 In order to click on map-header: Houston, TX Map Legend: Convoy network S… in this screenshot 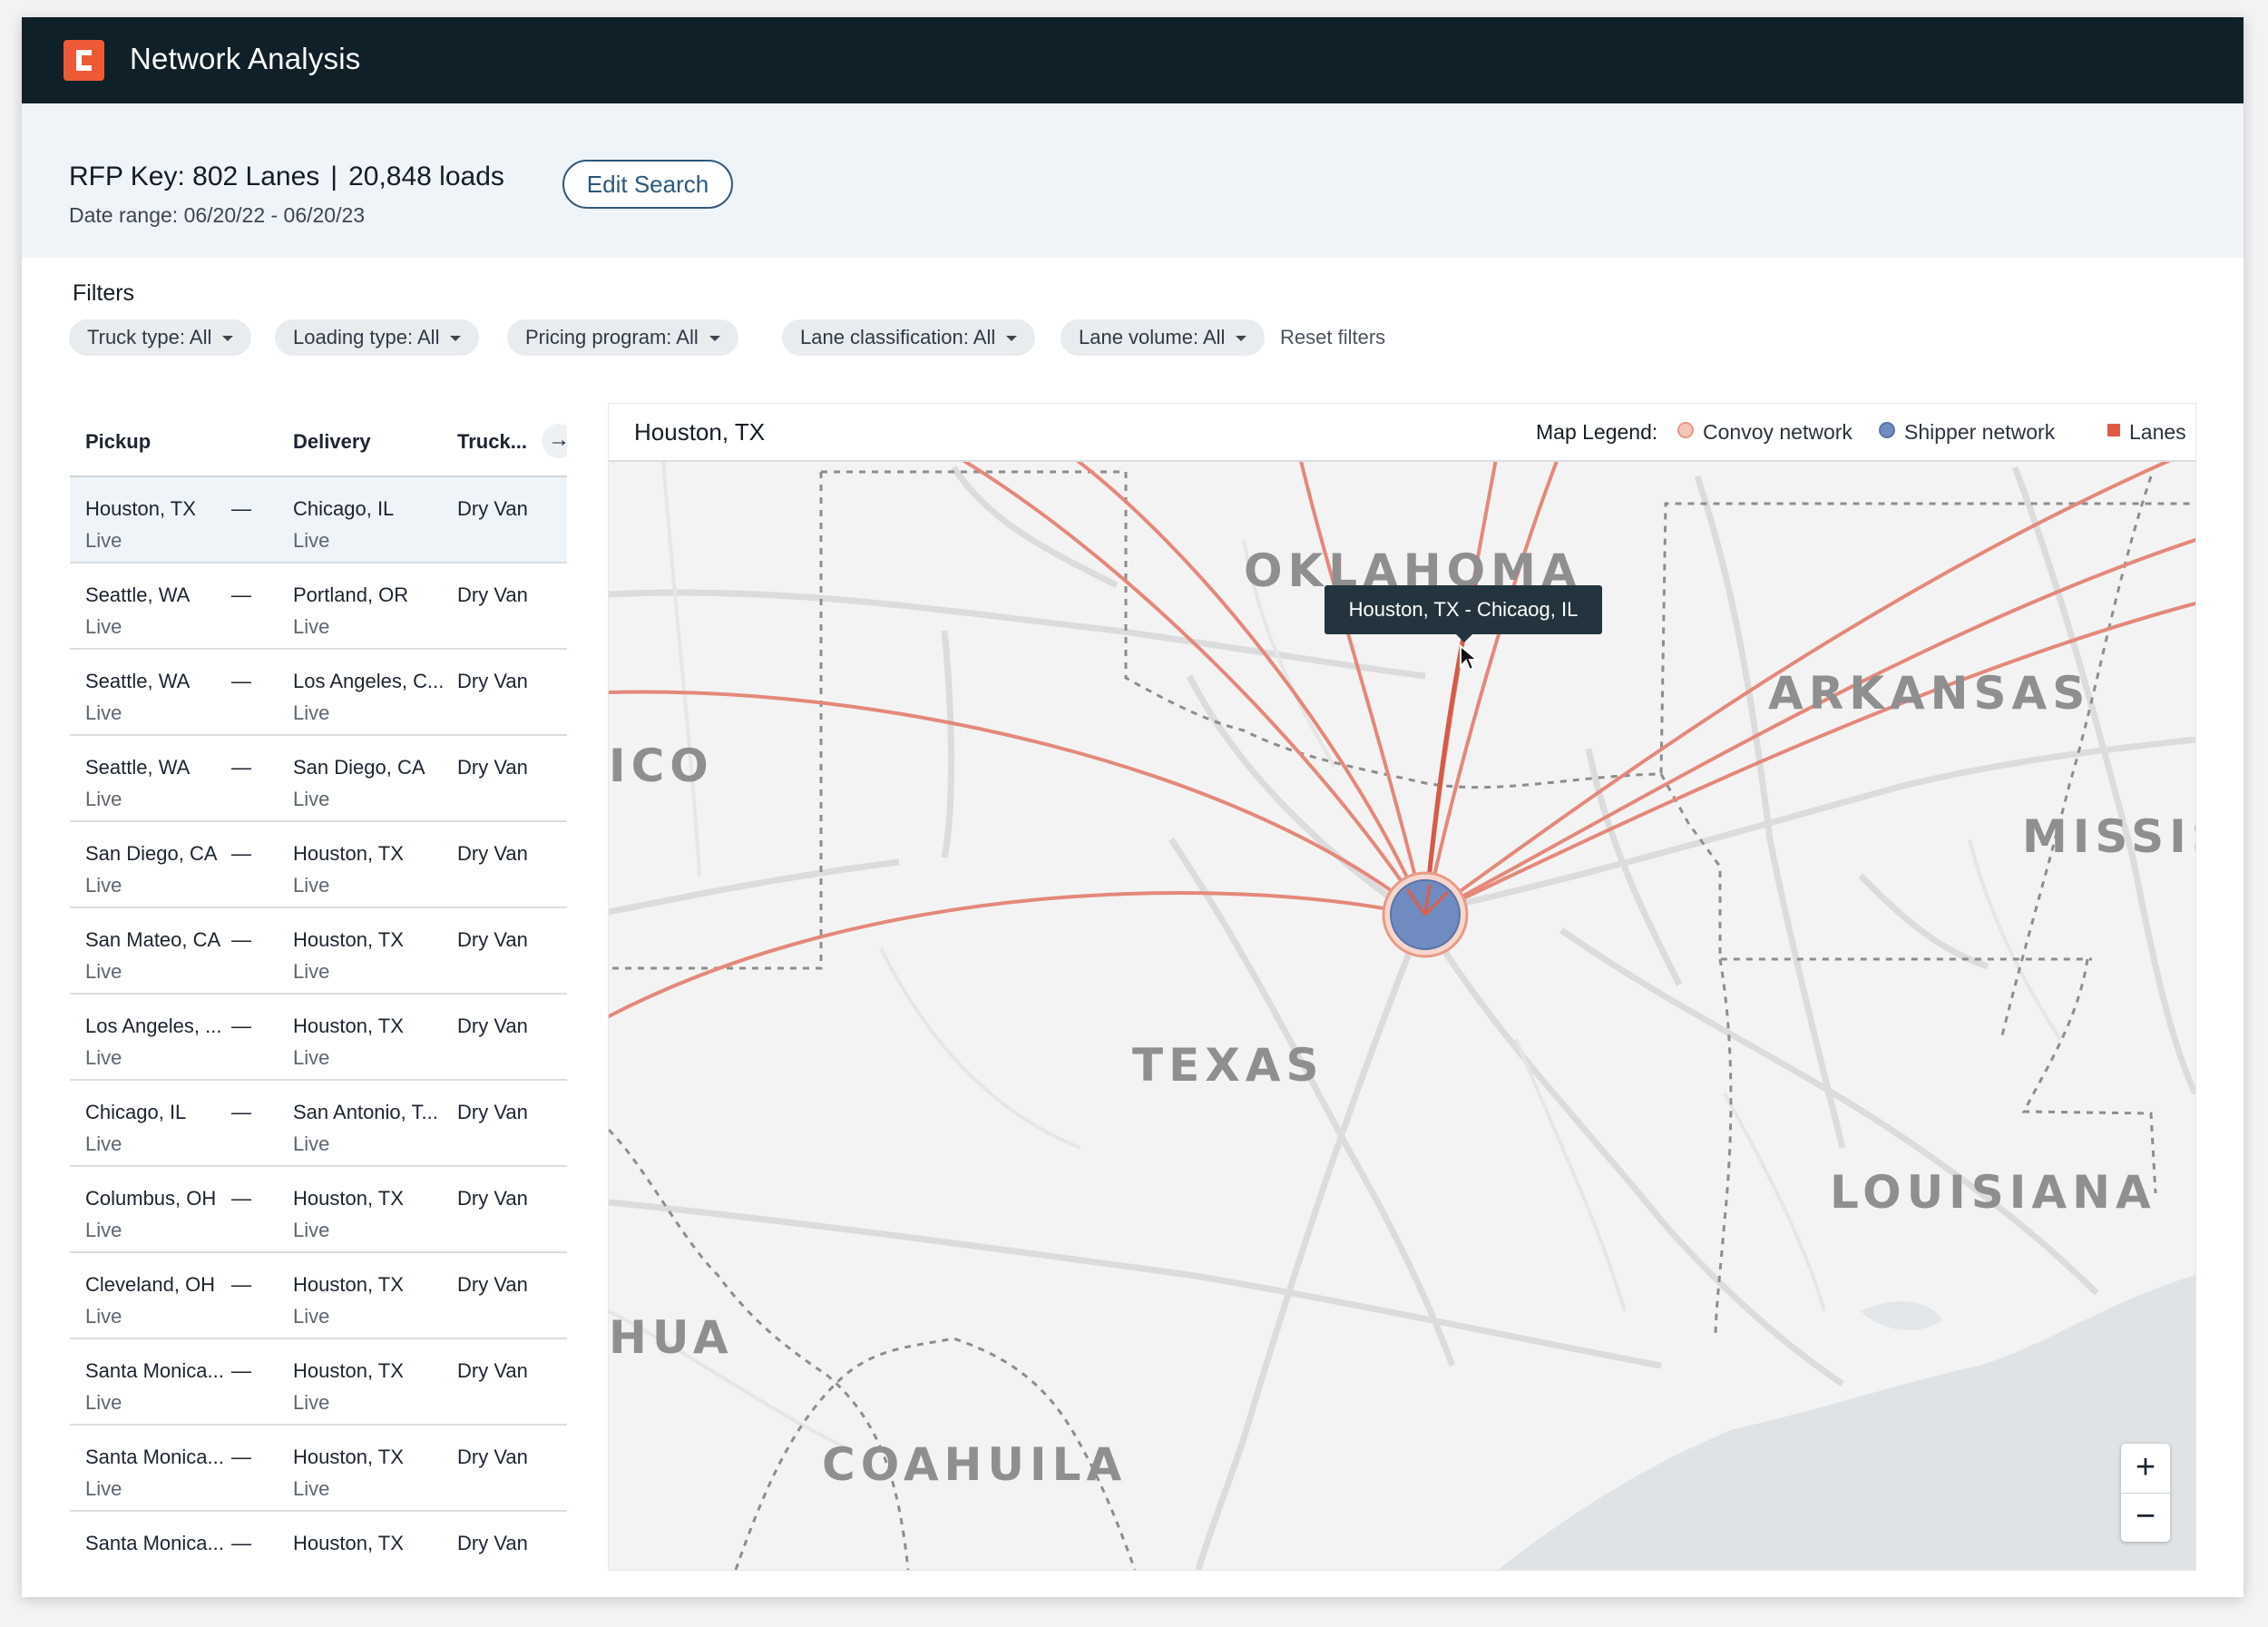, I will do `click(1402, 433)`.